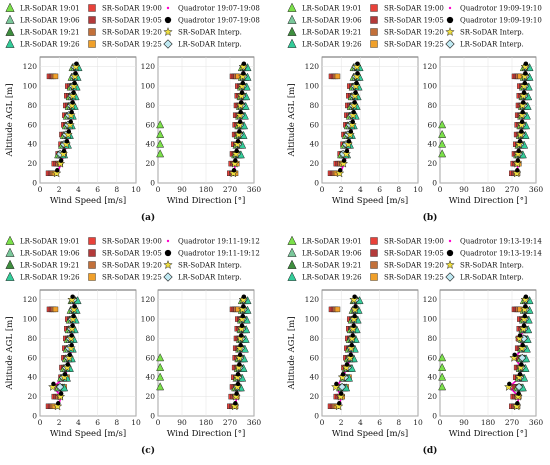  I want to click on x-tick-label: 0, so click(158, 422).